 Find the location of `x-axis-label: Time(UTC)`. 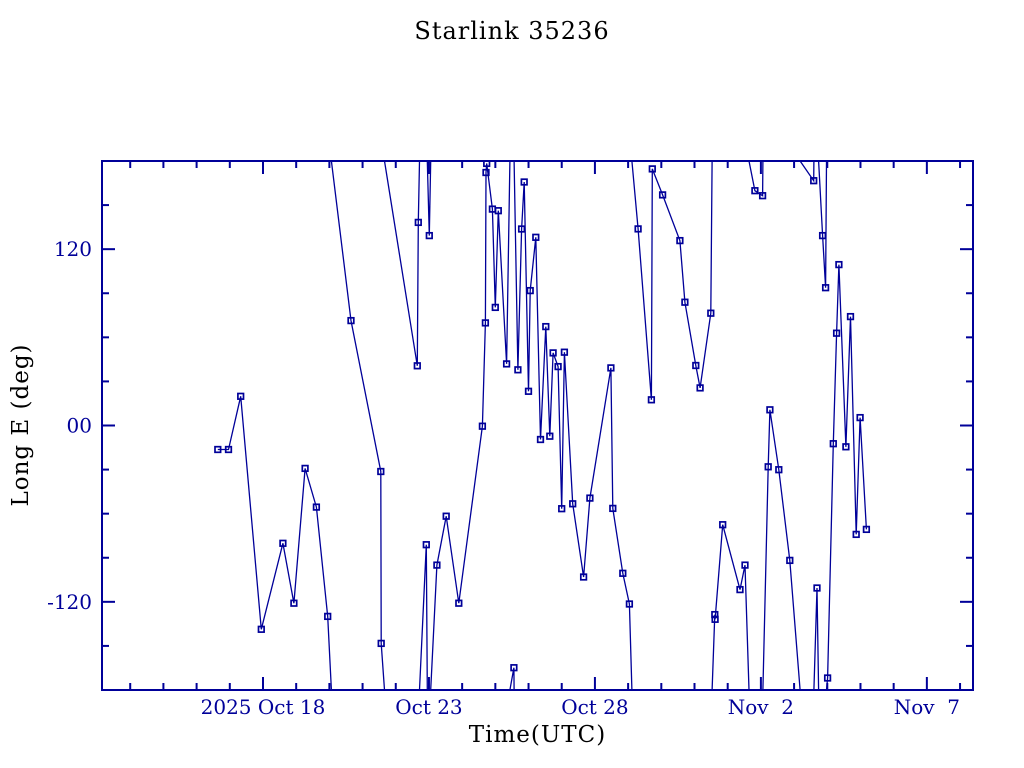

x-axis-label: Time(UTC) is located at coordinates (537, 735).